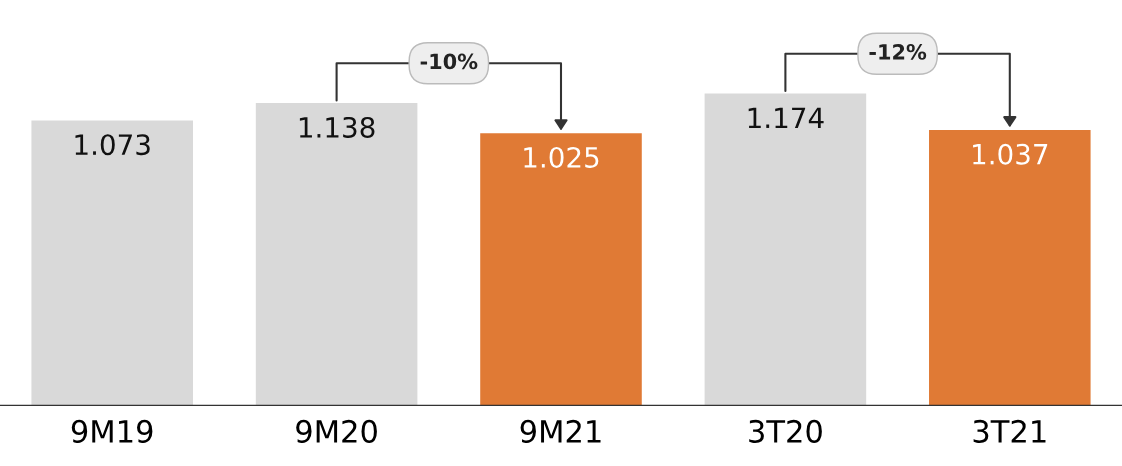  Describe the element at coordinates (1010, 154) in the screenshot. I see `data-label: 1.037` at that location.